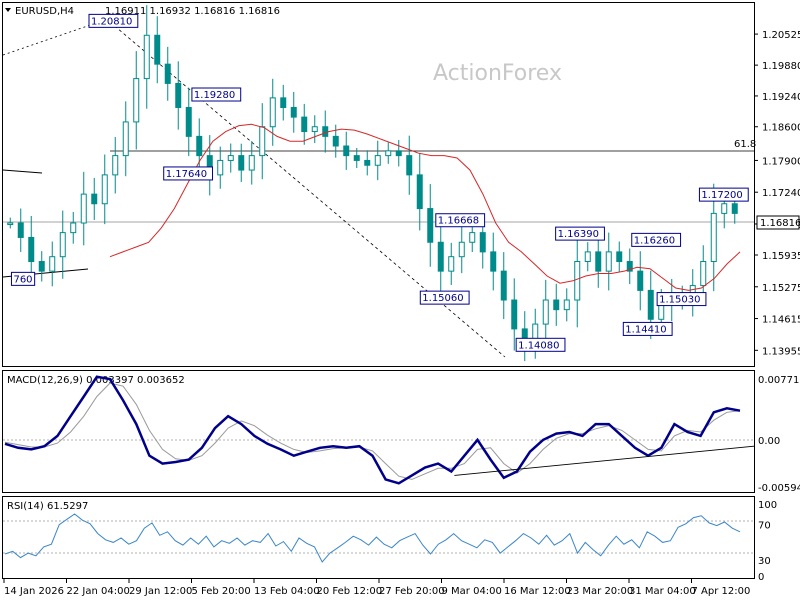 Image resolution: width=800 pixels, height=600 pixels. I want to click on rsi-axis: 100 70 30 0, so click(767, 541).